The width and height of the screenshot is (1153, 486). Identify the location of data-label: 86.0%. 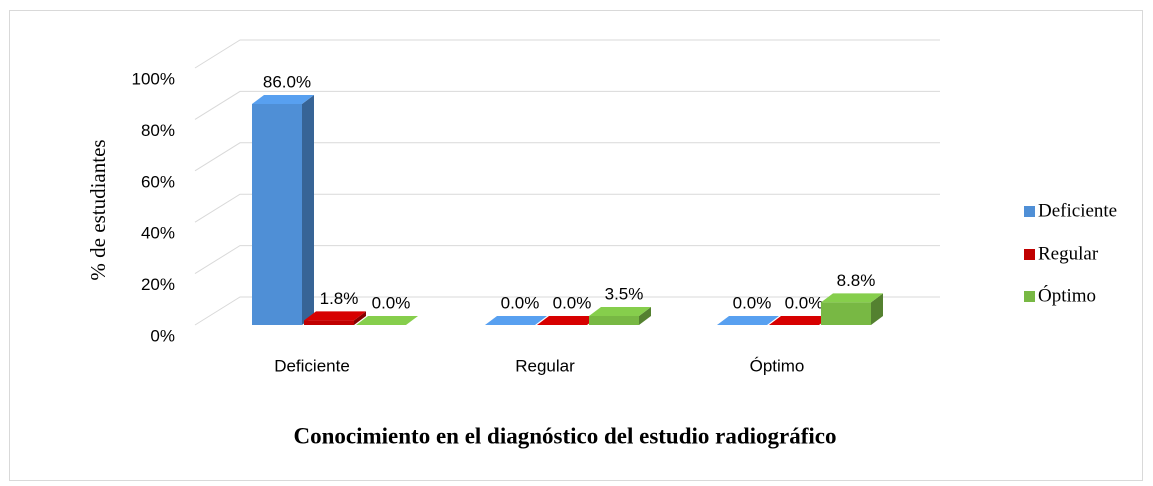
(287, 81).